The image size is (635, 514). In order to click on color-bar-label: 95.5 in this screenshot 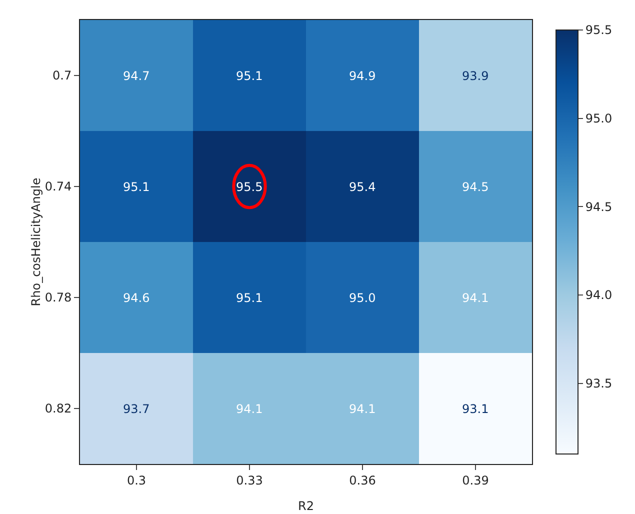, I will do `click(598, 30)`.